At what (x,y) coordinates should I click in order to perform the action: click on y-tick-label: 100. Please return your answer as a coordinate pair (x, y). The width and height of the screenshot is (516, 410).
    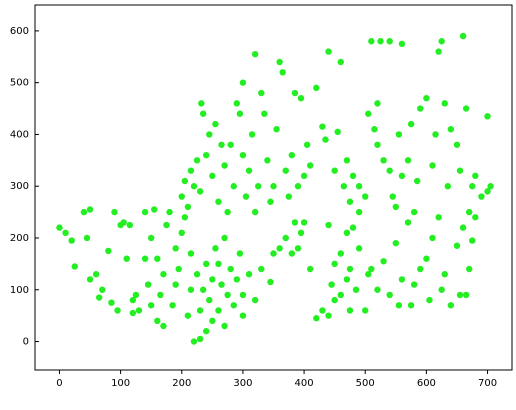
    Looking at the image, I should click on (19, 290).